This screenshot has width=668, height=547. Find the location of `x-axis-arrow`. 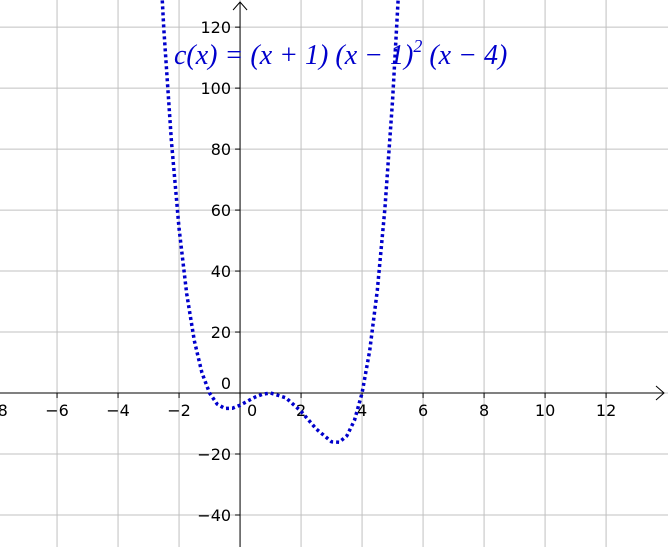

x-axis-arrow is located at coordinates (660, 393).